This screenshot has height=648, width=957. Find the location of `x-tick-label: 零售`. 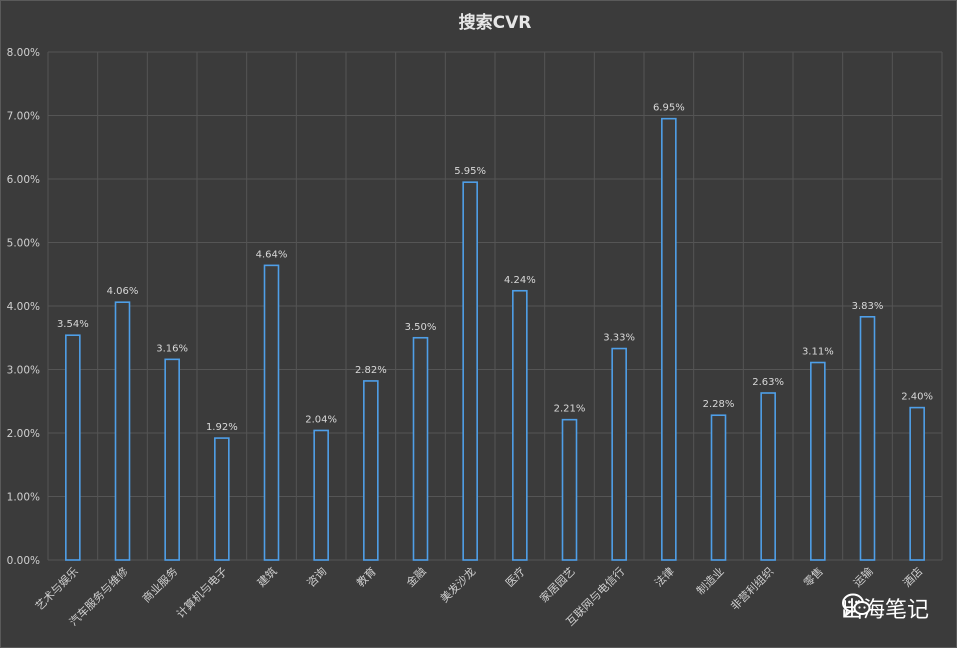

x-tick-label: 零售 is located at coordinates (812, 576).